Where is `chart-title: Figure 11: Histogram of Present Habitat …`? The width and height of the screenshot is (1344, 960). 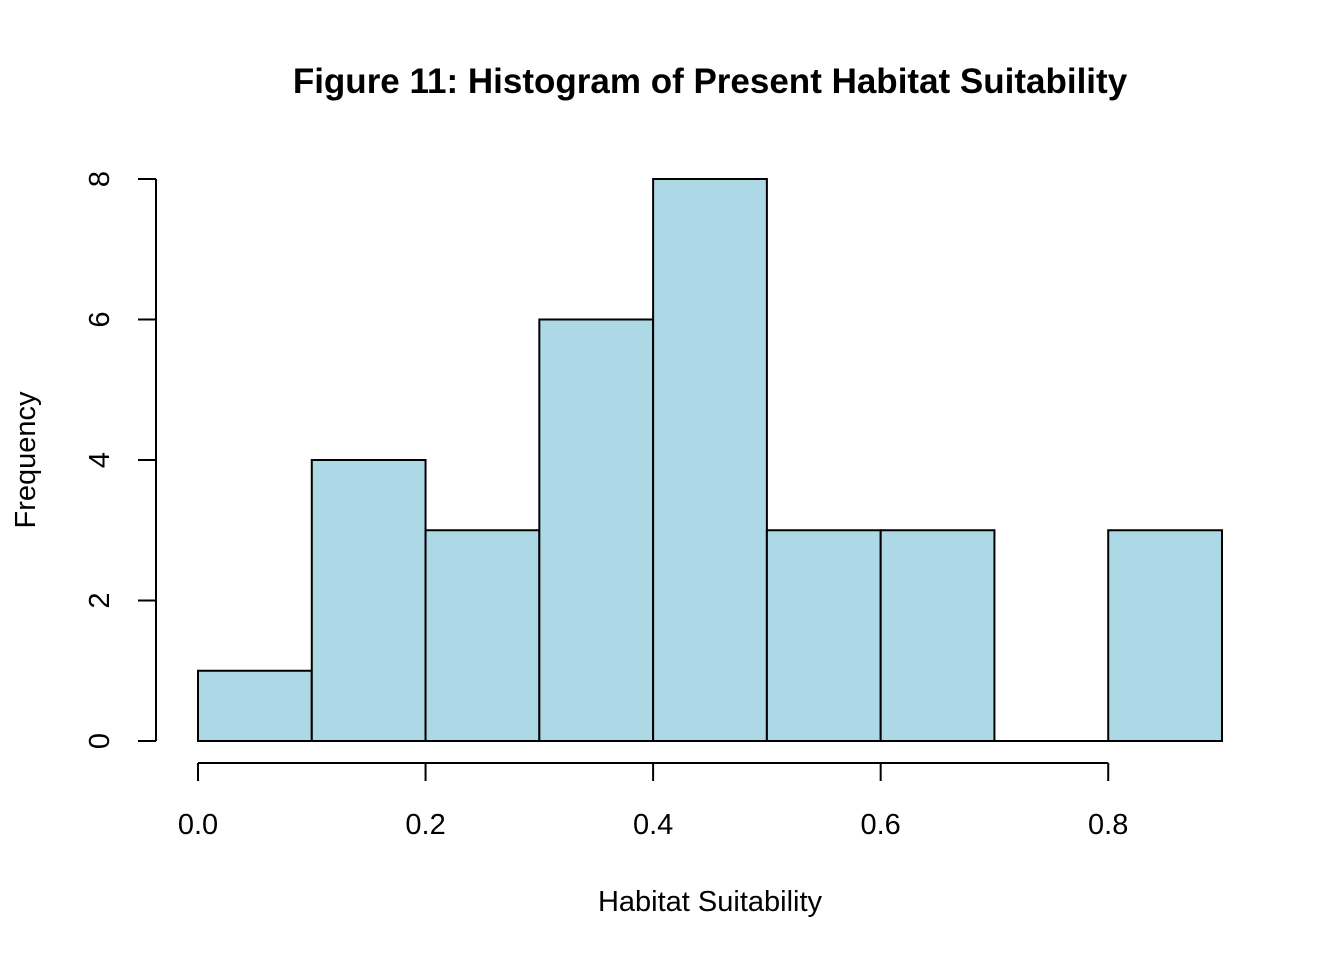 chart-title: Figure 11: Histogram of Present Habitat … is located at coordinates (710, 81).